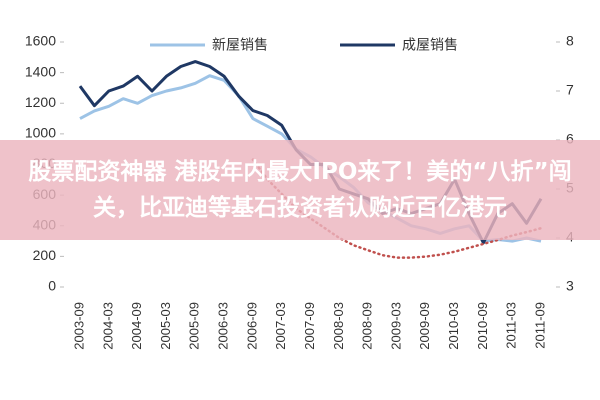 The width and height of the screenshot is (600, 400). Describe the element at coordinates (453, 326) in the screenshot. I see `x-tick-label: 2010-03` at that location.